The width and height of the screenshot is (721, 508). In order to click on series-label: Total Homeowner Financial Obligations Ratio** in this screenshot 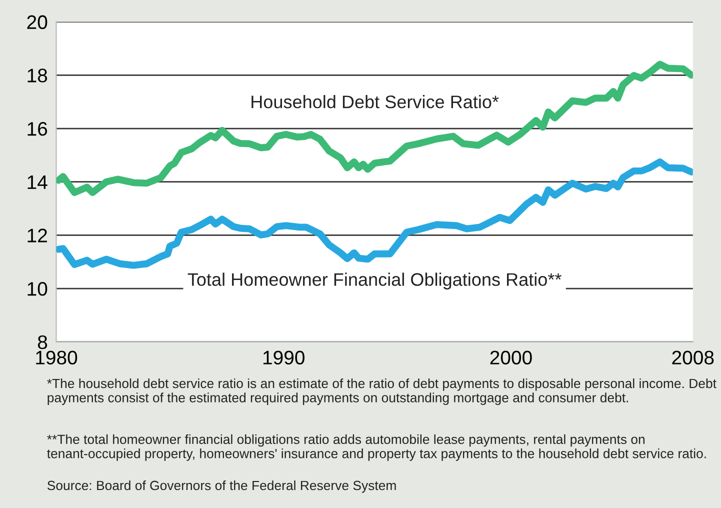, I will do `click(375, 281)`.